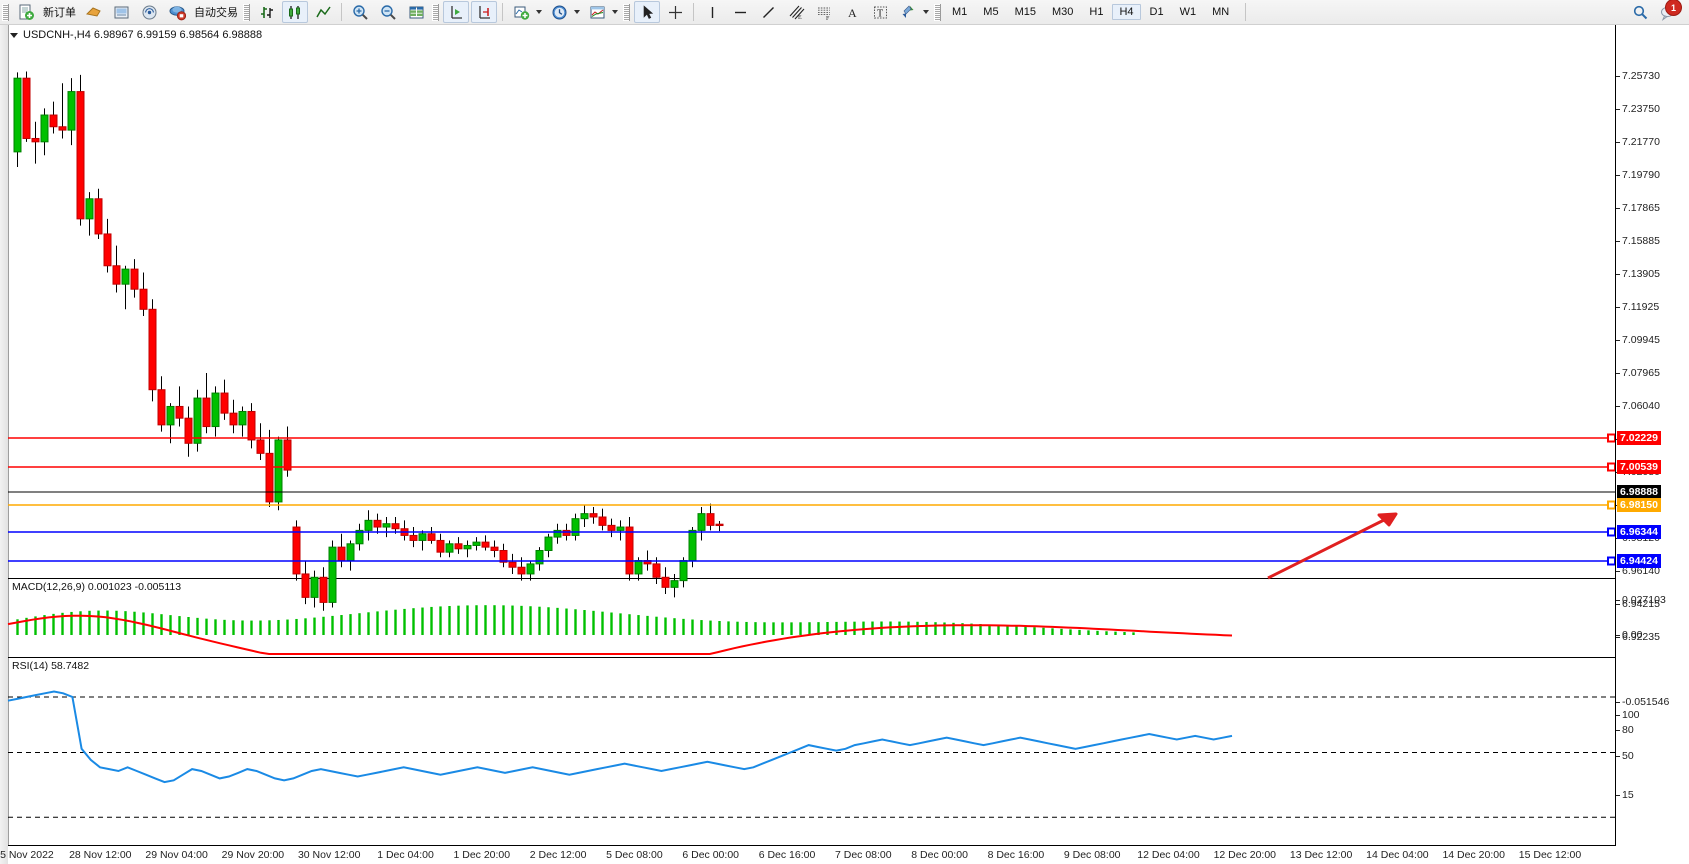 The image size is (1689, 864). Describe the element at coordinates (1641, 340) in the screenshot. I see `price-tick-label: 7.09945` at that location.